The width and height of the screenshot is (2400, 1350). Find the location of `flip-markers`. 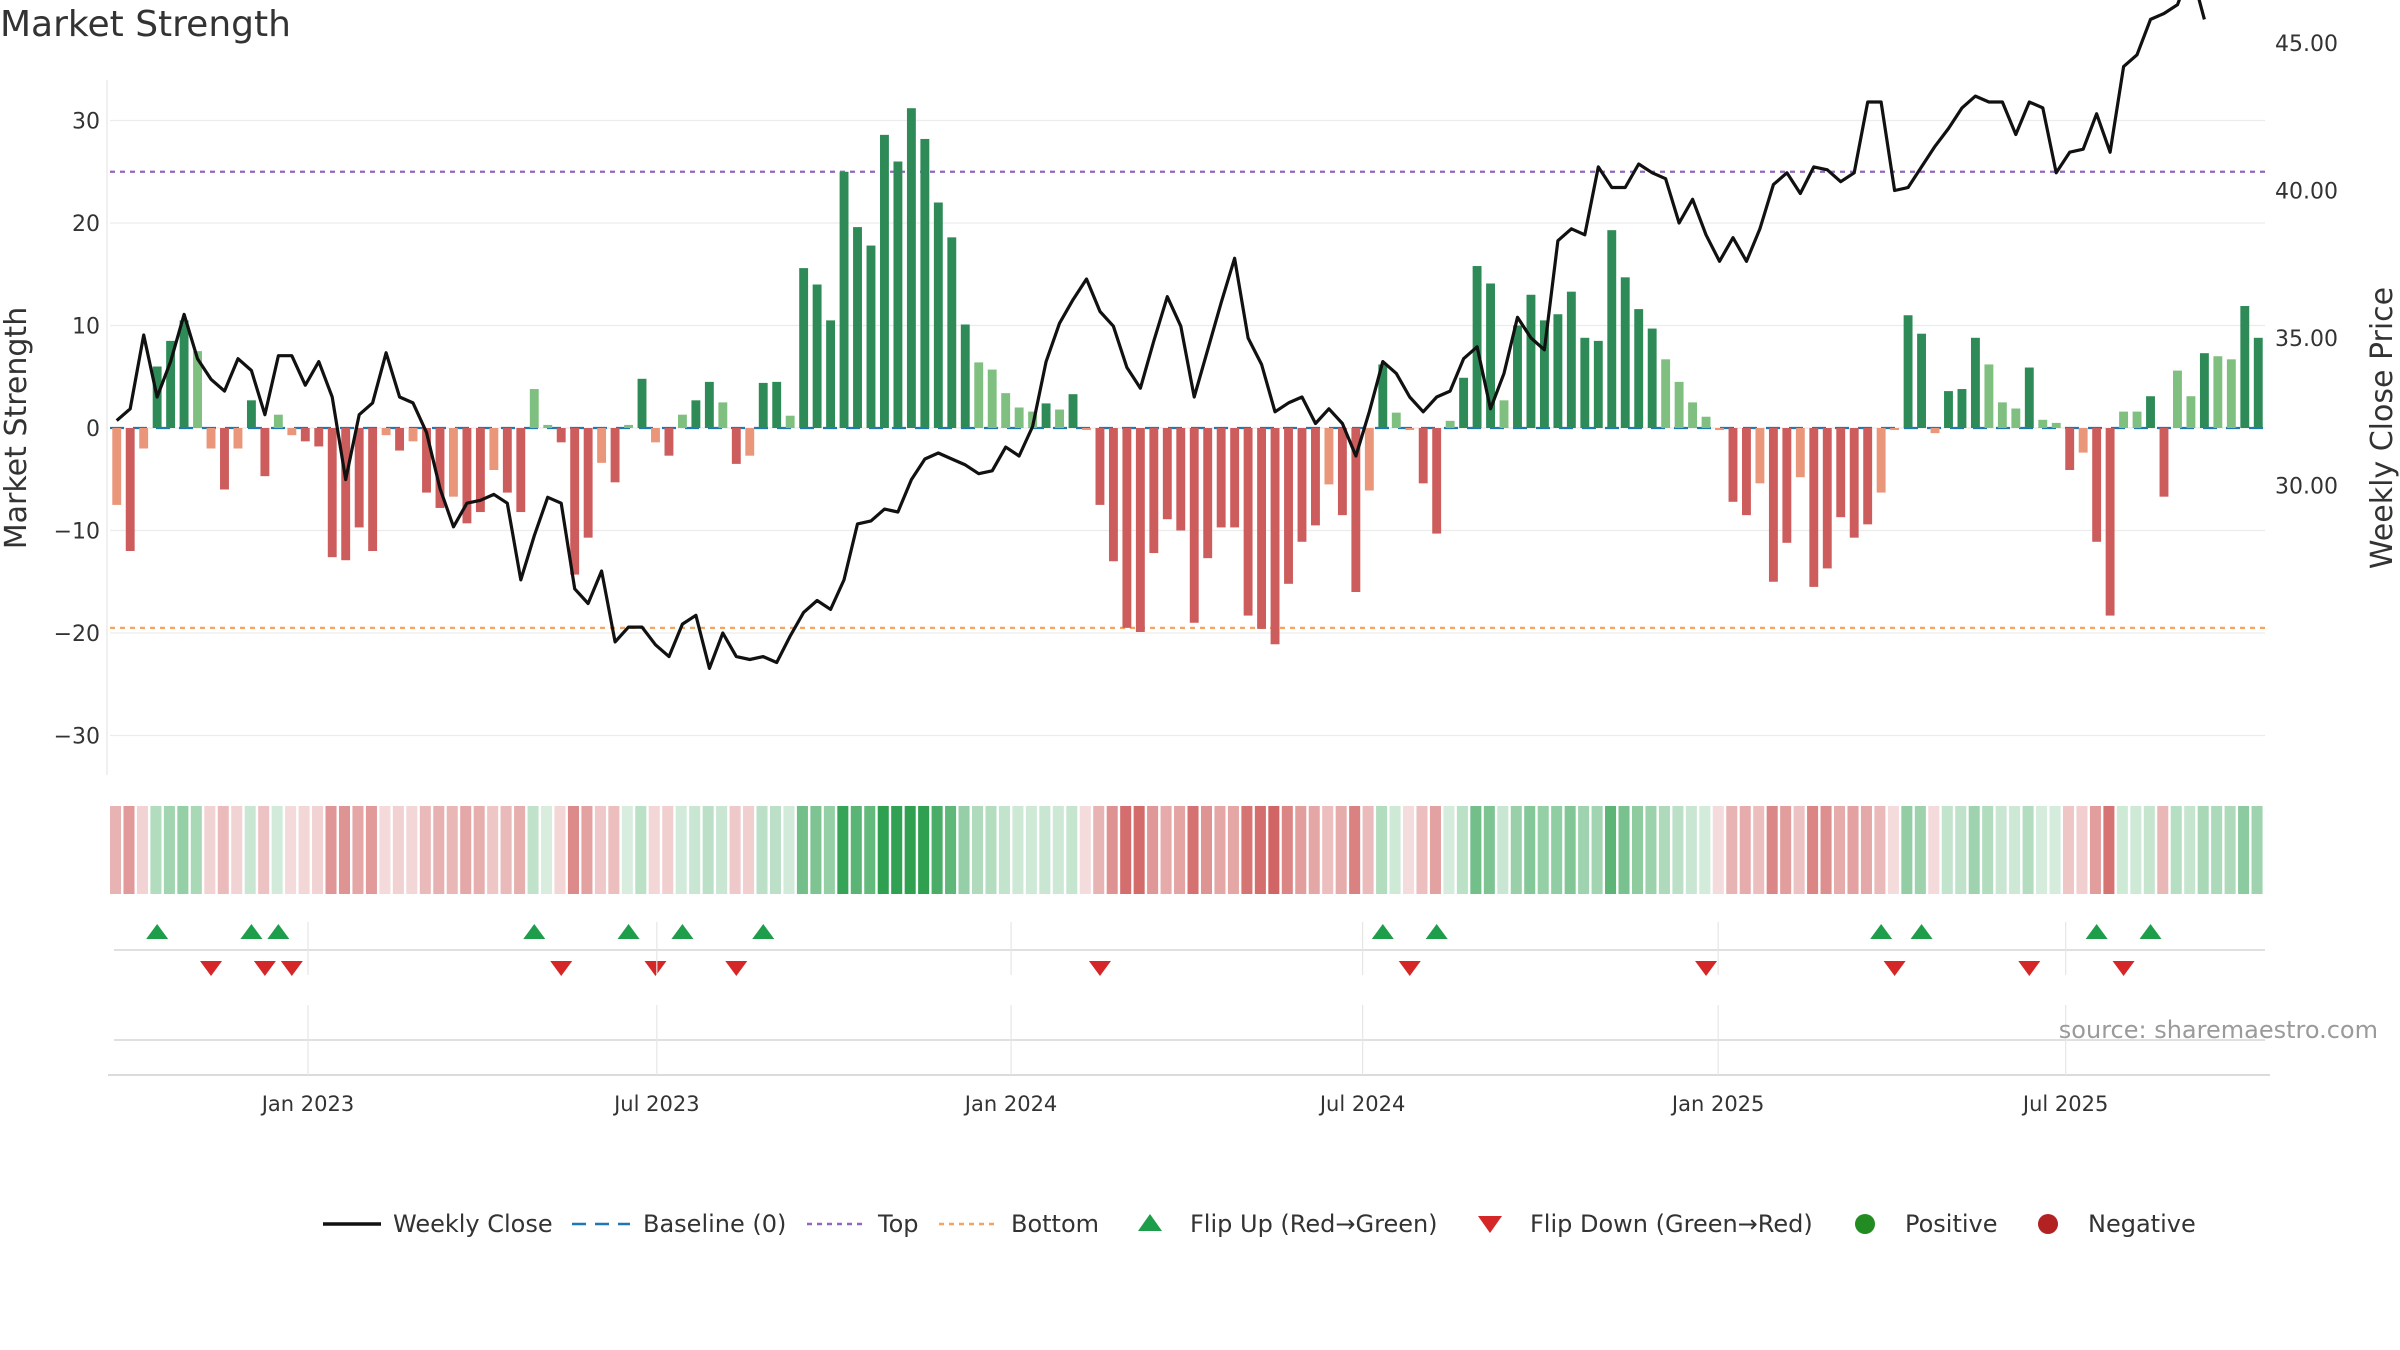

flip-markers is located at coordinates (1189, 950).